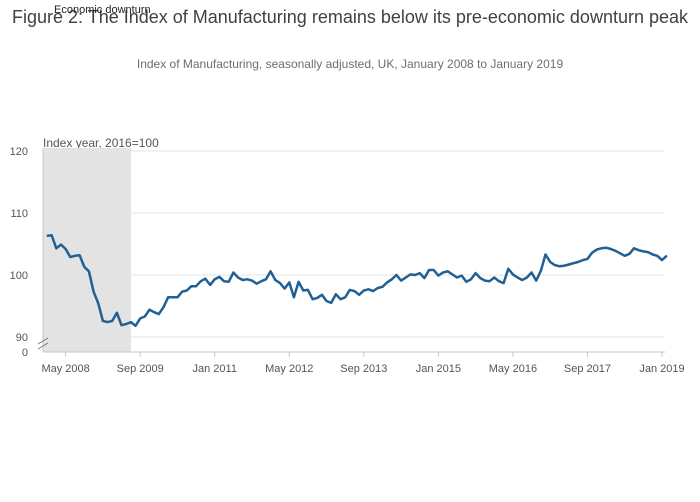 The image size is (700, 502). I want to click on x-tick-label: May 2008, so click(65, 369).